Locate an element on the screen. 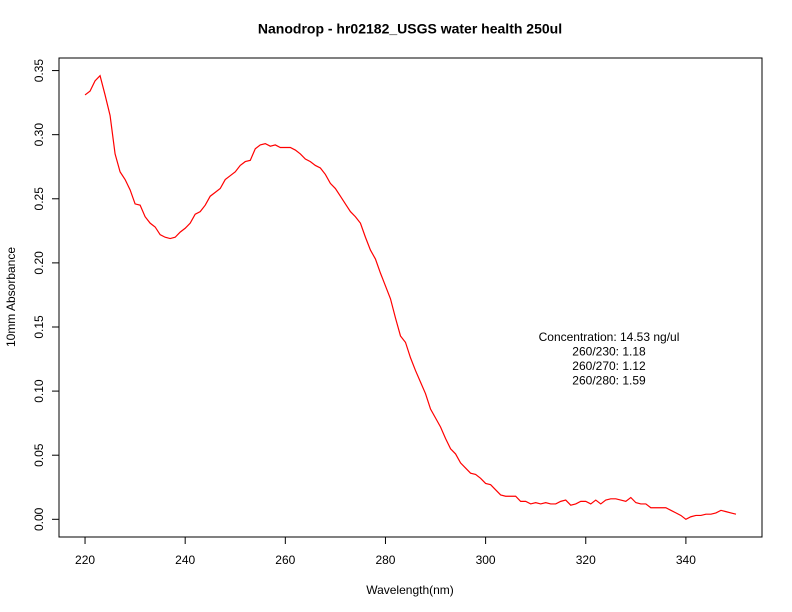 The image size is (792, 612). annotation: Concentration: 14.53 ng/ul is located at coordinates (609, 337).